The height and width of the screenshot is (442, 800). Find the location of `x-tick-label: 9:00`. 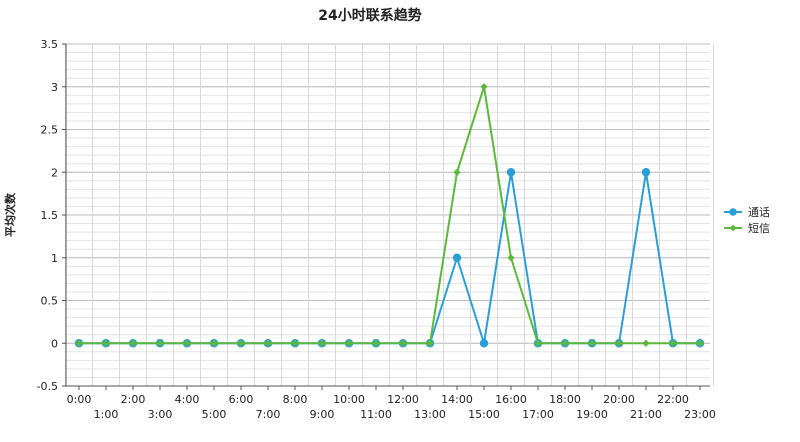

x-tick-label: 9:00 is located at coordinates (322, 414).